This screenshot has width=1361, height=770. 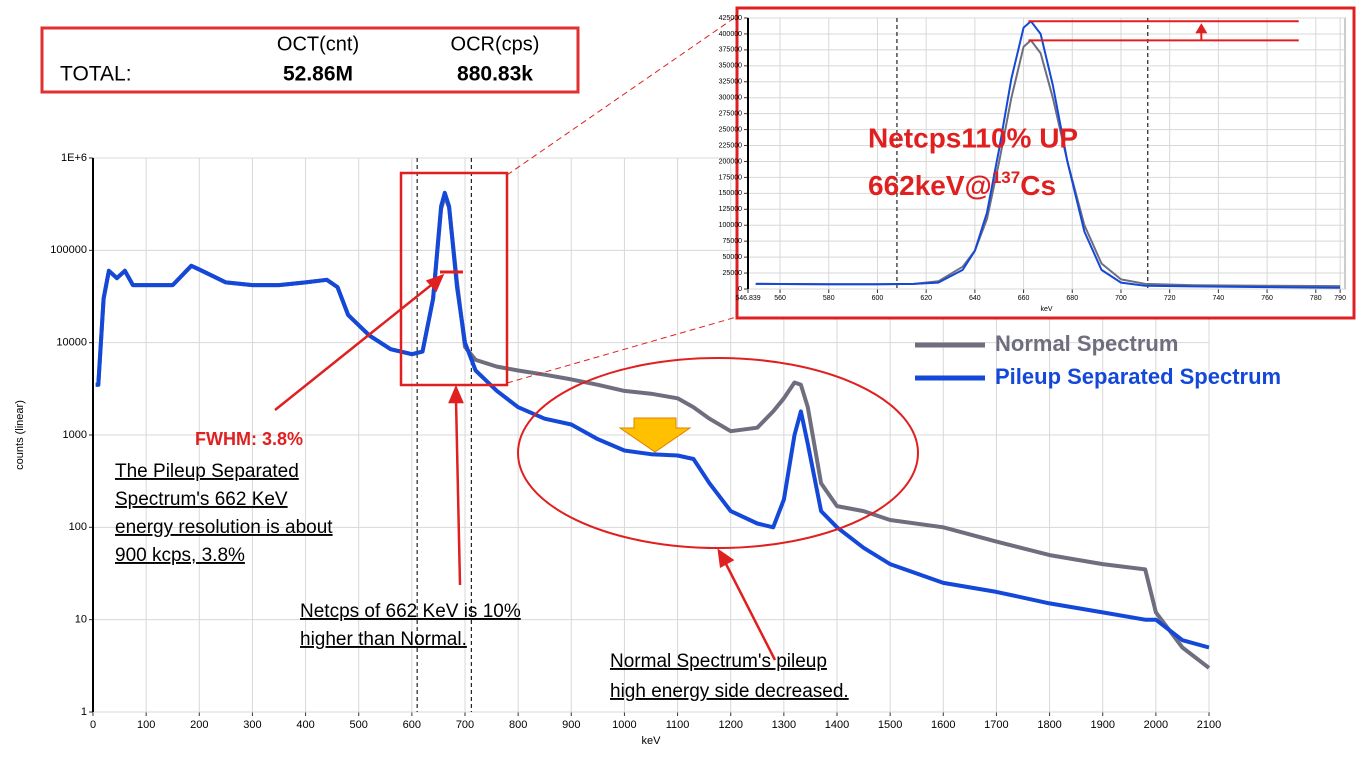 I want to click on up-arrow-head, so click(x=1201, y=28).